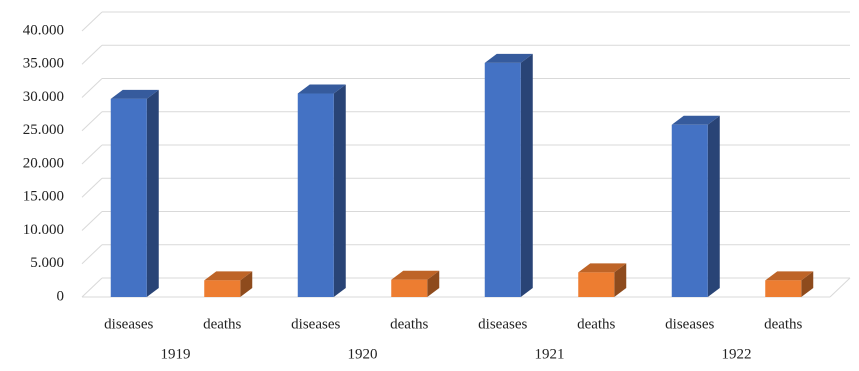  What do you see at coordinates (47, 263) in the screenshot?
I see `y-tick-label: 5.000` at bounding box center [47, 263].